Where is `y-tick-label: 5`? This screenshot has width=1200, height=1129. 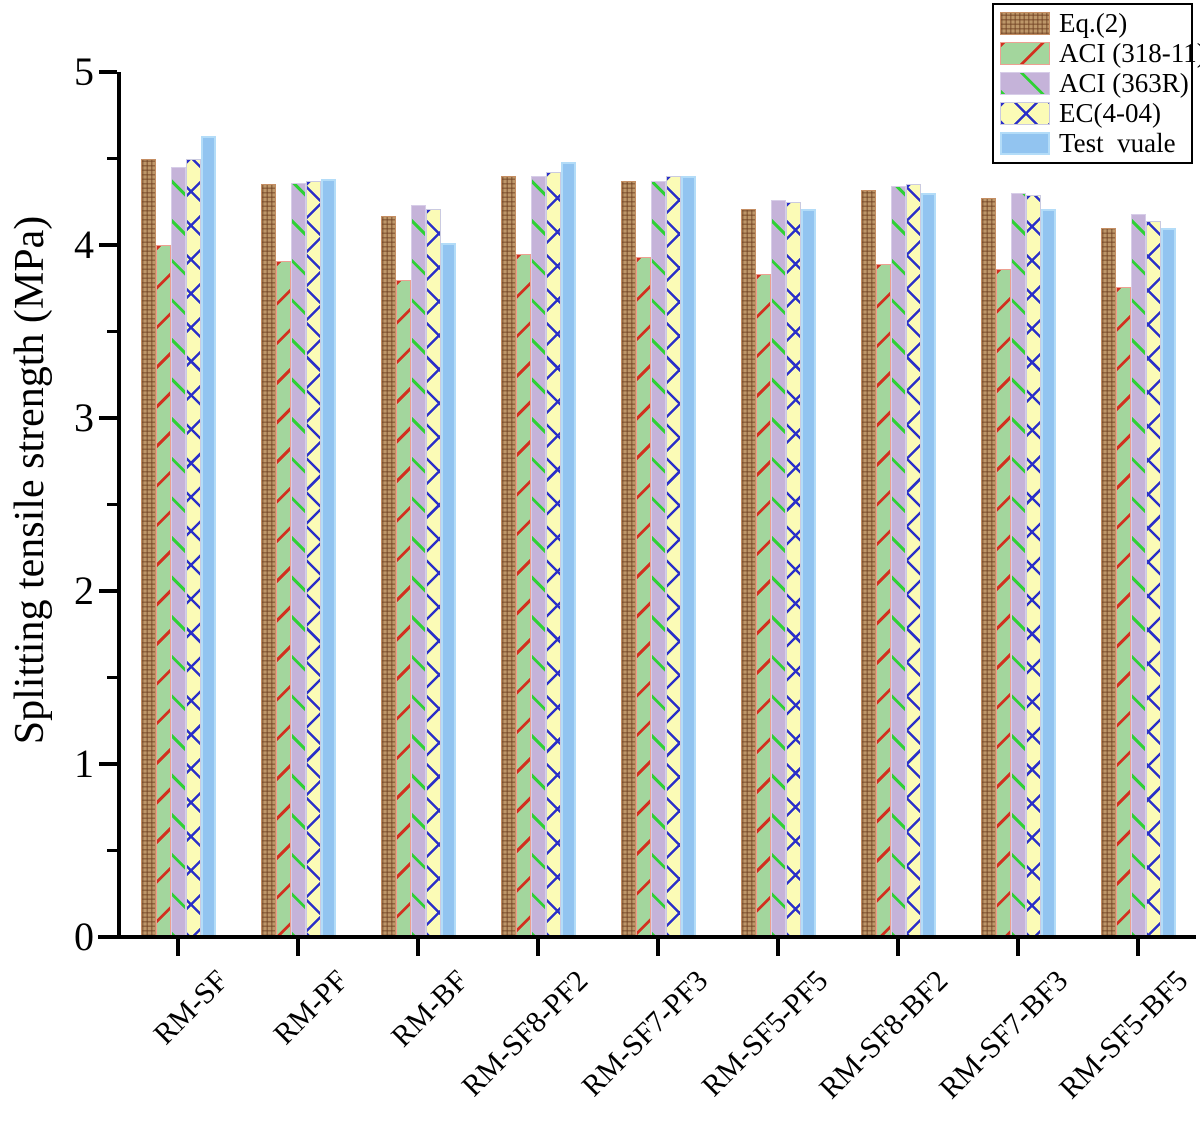 y-tick-label: 5 is located at coordinates (84, 71).